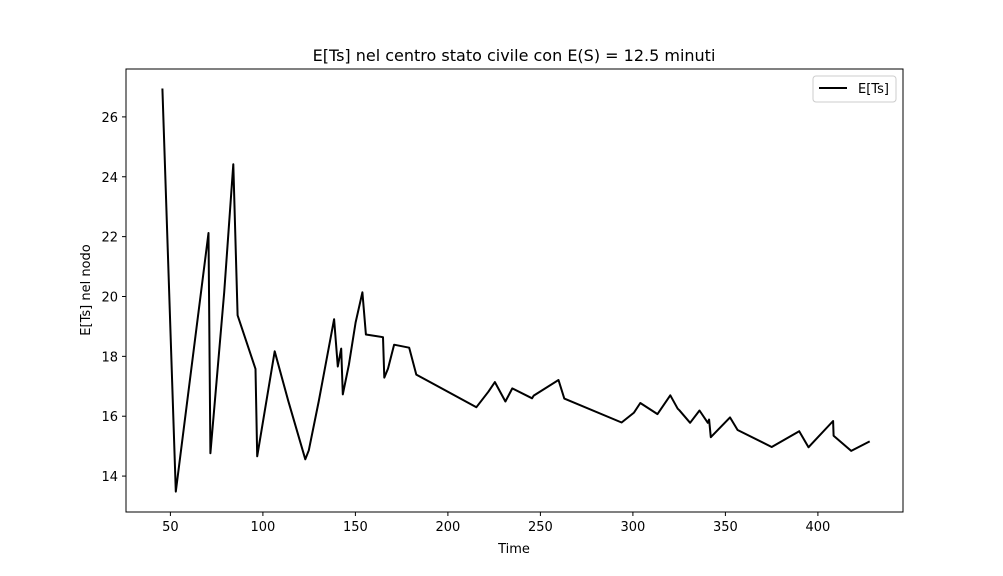 The width and height of the screenshot is (1003, 576). I want to click on x-tick-label: 150, so click(355, 527).